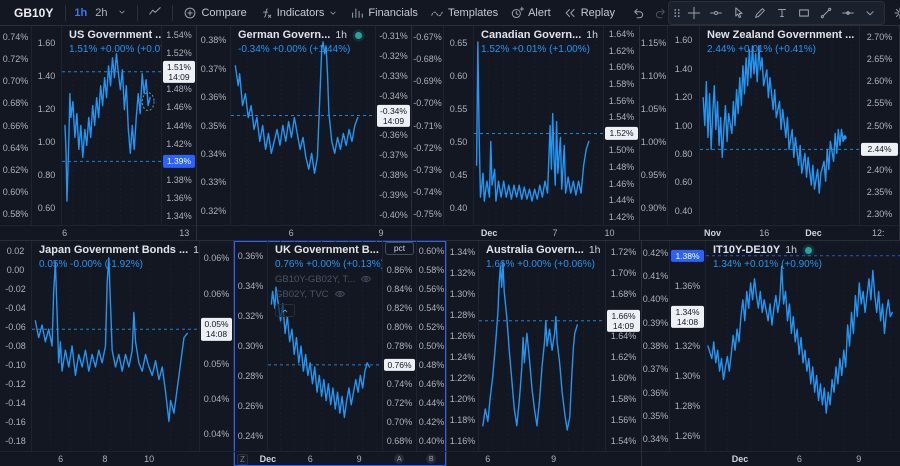 The height and width of the screenshot is (466, 900). What do you see at coordinates (517, 13) in the screenshot?
I see `alert-icon` at bounding box center [517, 13].